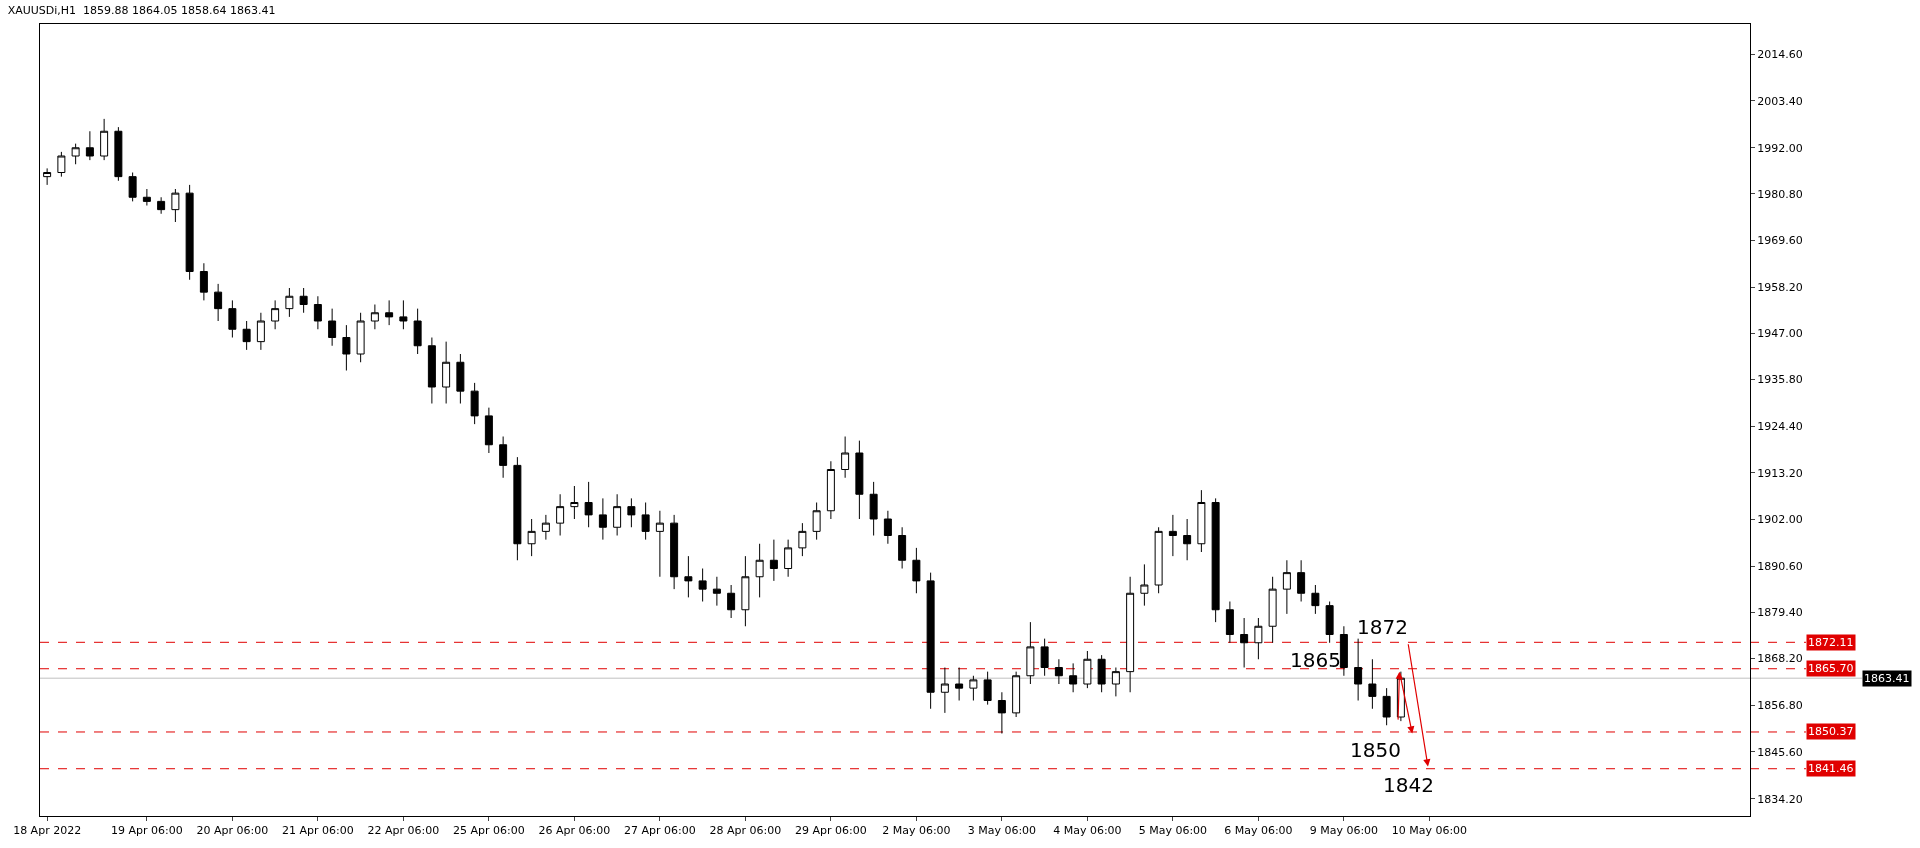 This screenshot has height=848, width=1920. I want to click on x-tick-label: 28 Apr 06:00, so click(745, 831).